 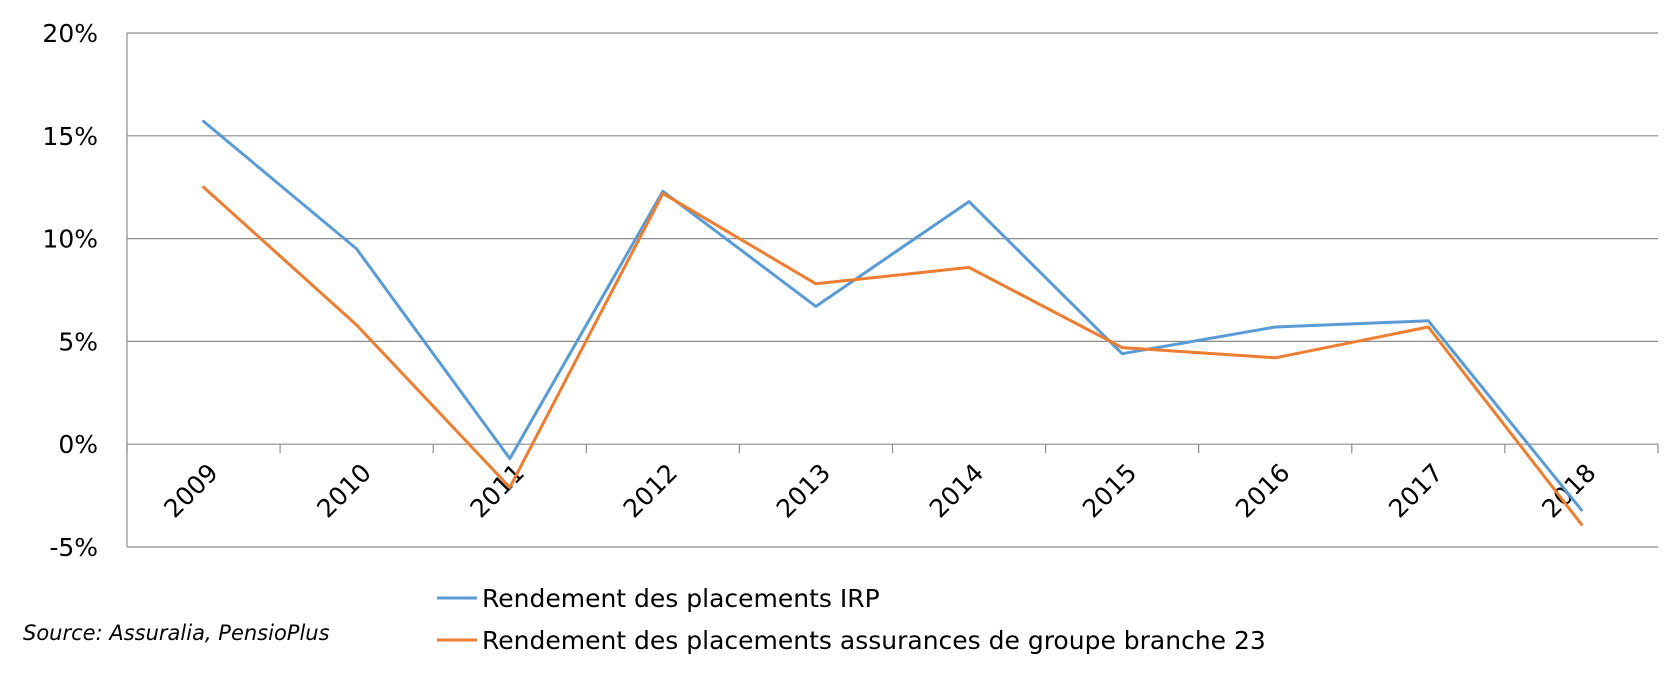 I want to click on y-tick-label: 0%, so click(x=78, y=444).